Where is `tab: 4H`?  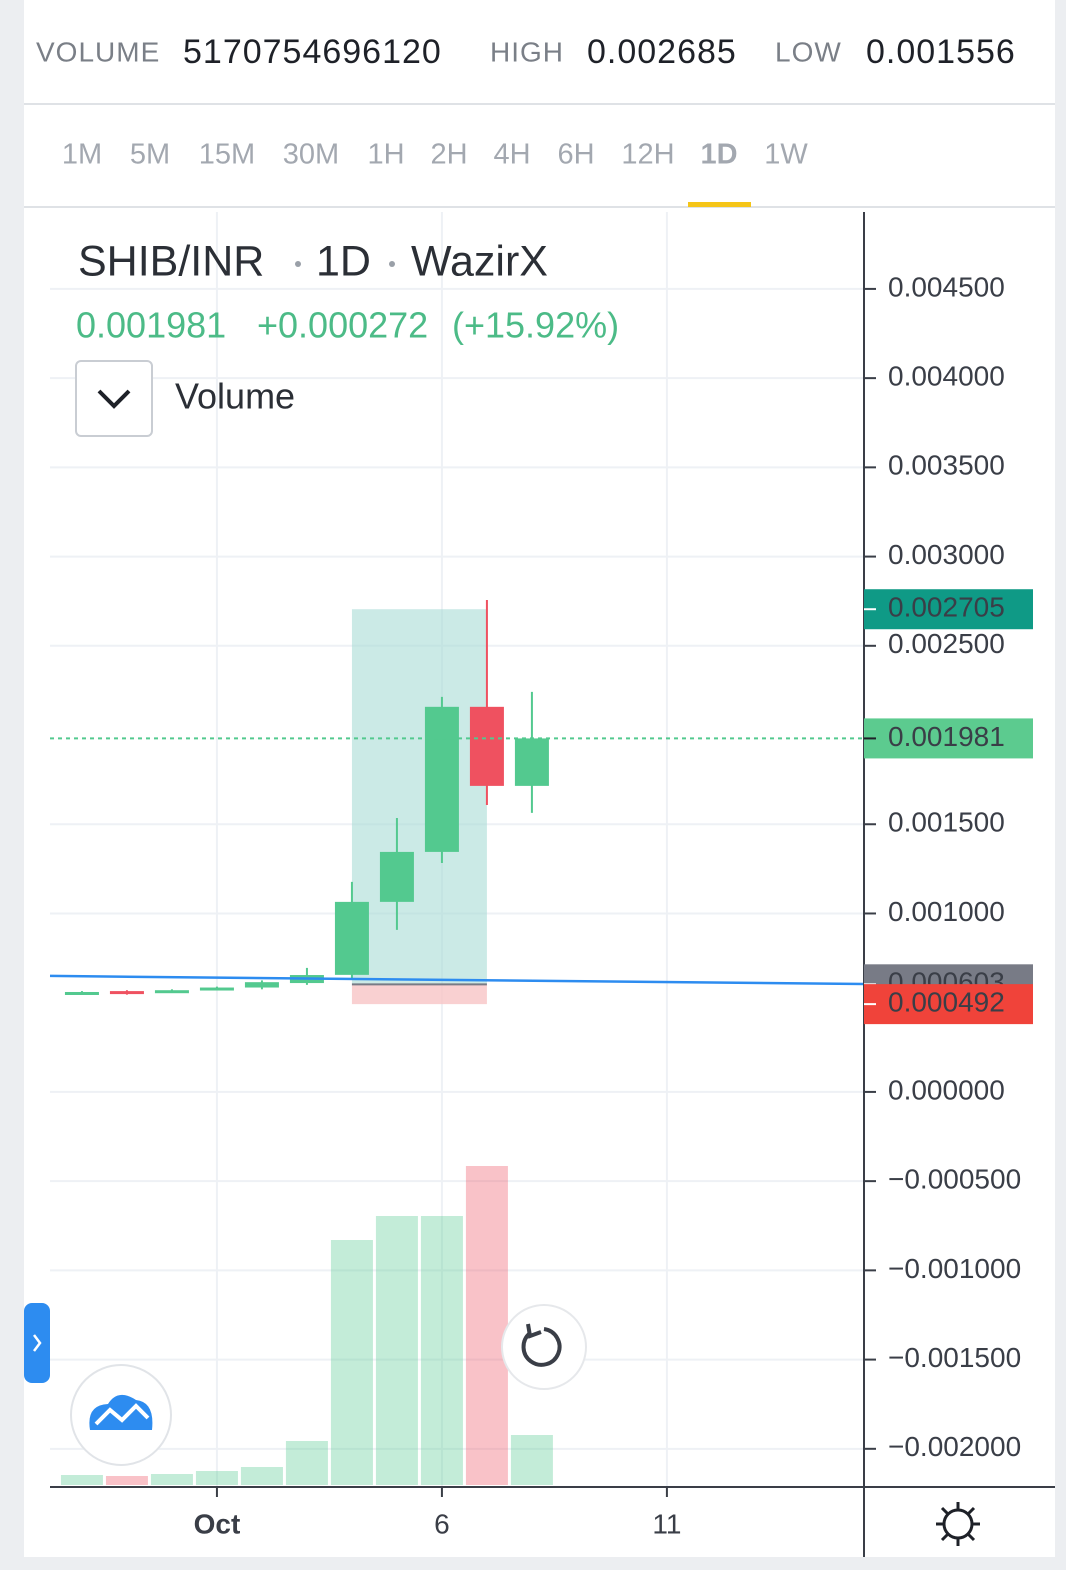
tab: 4H is located at coordinates (511, 155).